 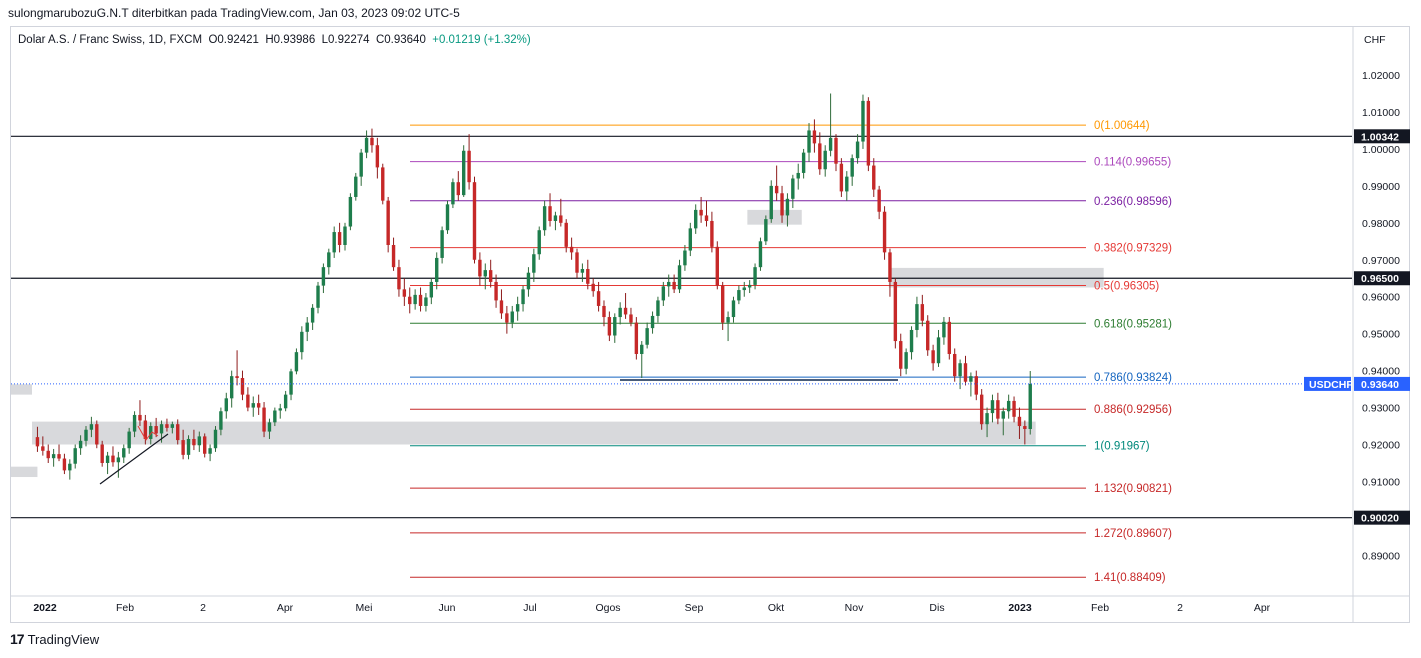 What do you see at coordinates (1375, 40) in the screenshot?
I see `currency-label: CHF` at bounding box center [1375, 40].